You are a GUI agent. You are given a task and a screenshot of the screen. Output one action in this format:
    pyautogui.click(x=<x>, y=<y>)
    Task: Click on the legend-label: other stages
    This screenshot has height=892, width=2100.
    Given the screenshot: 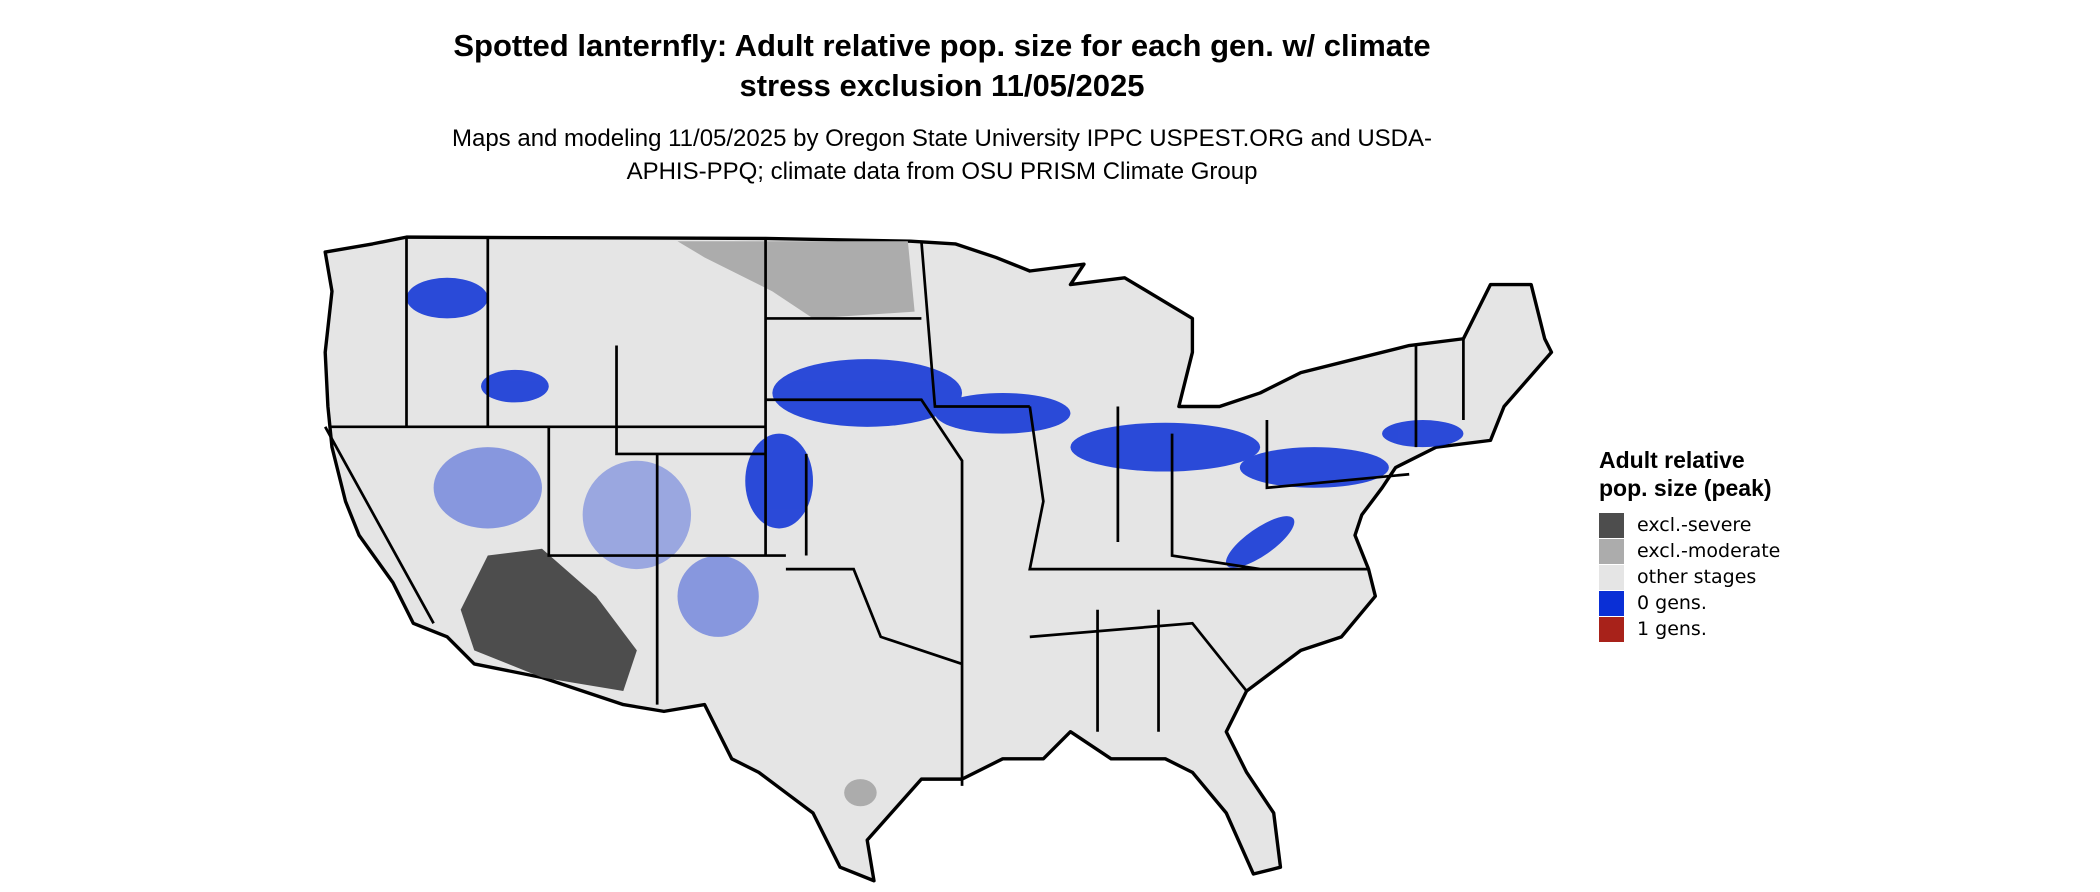 What is the action you would take?
    pyautogui.click(x=1697, y=577)
    